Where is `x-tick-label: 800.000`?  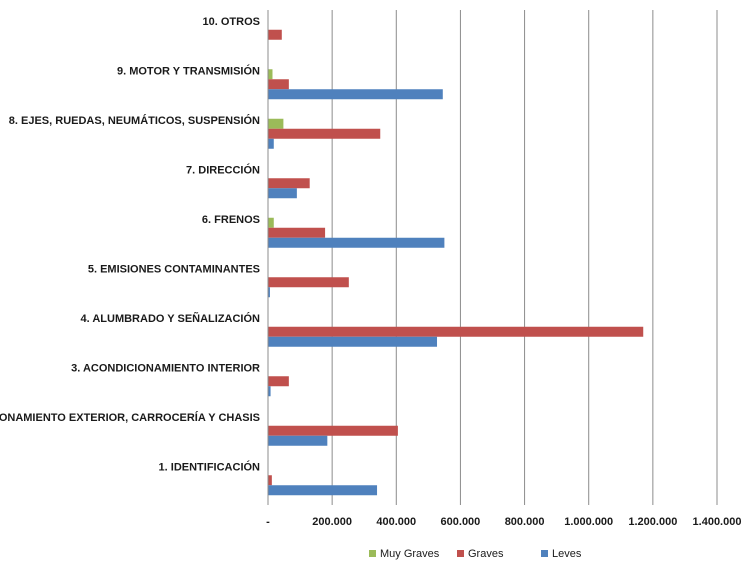 x-tick-label: 800.000 is located at coordinates (525, 522).